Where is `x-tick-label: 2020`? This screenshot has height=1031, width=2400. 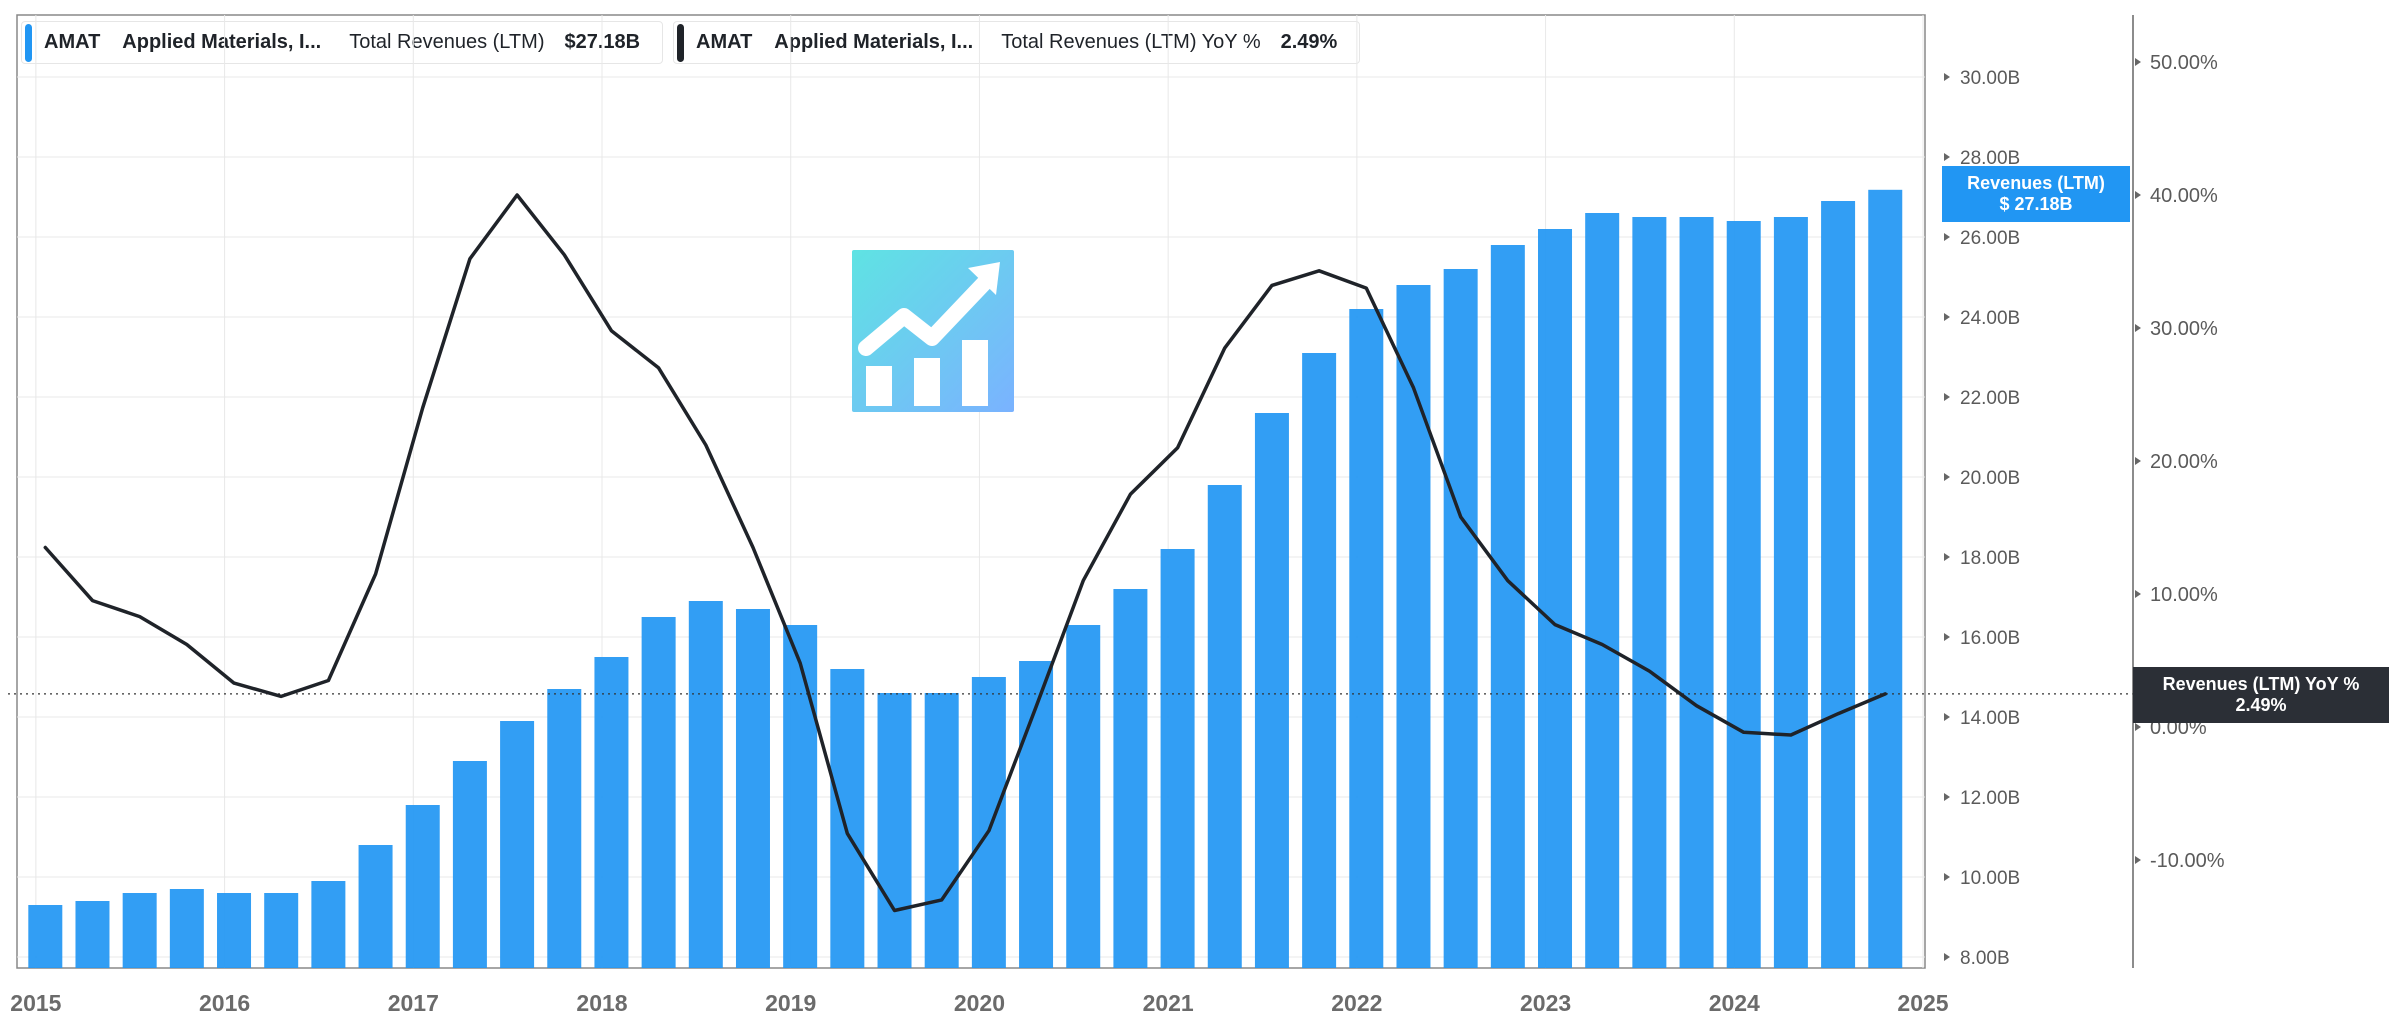 x-tick-label: 2020 is located at coordinates (979, 1003).